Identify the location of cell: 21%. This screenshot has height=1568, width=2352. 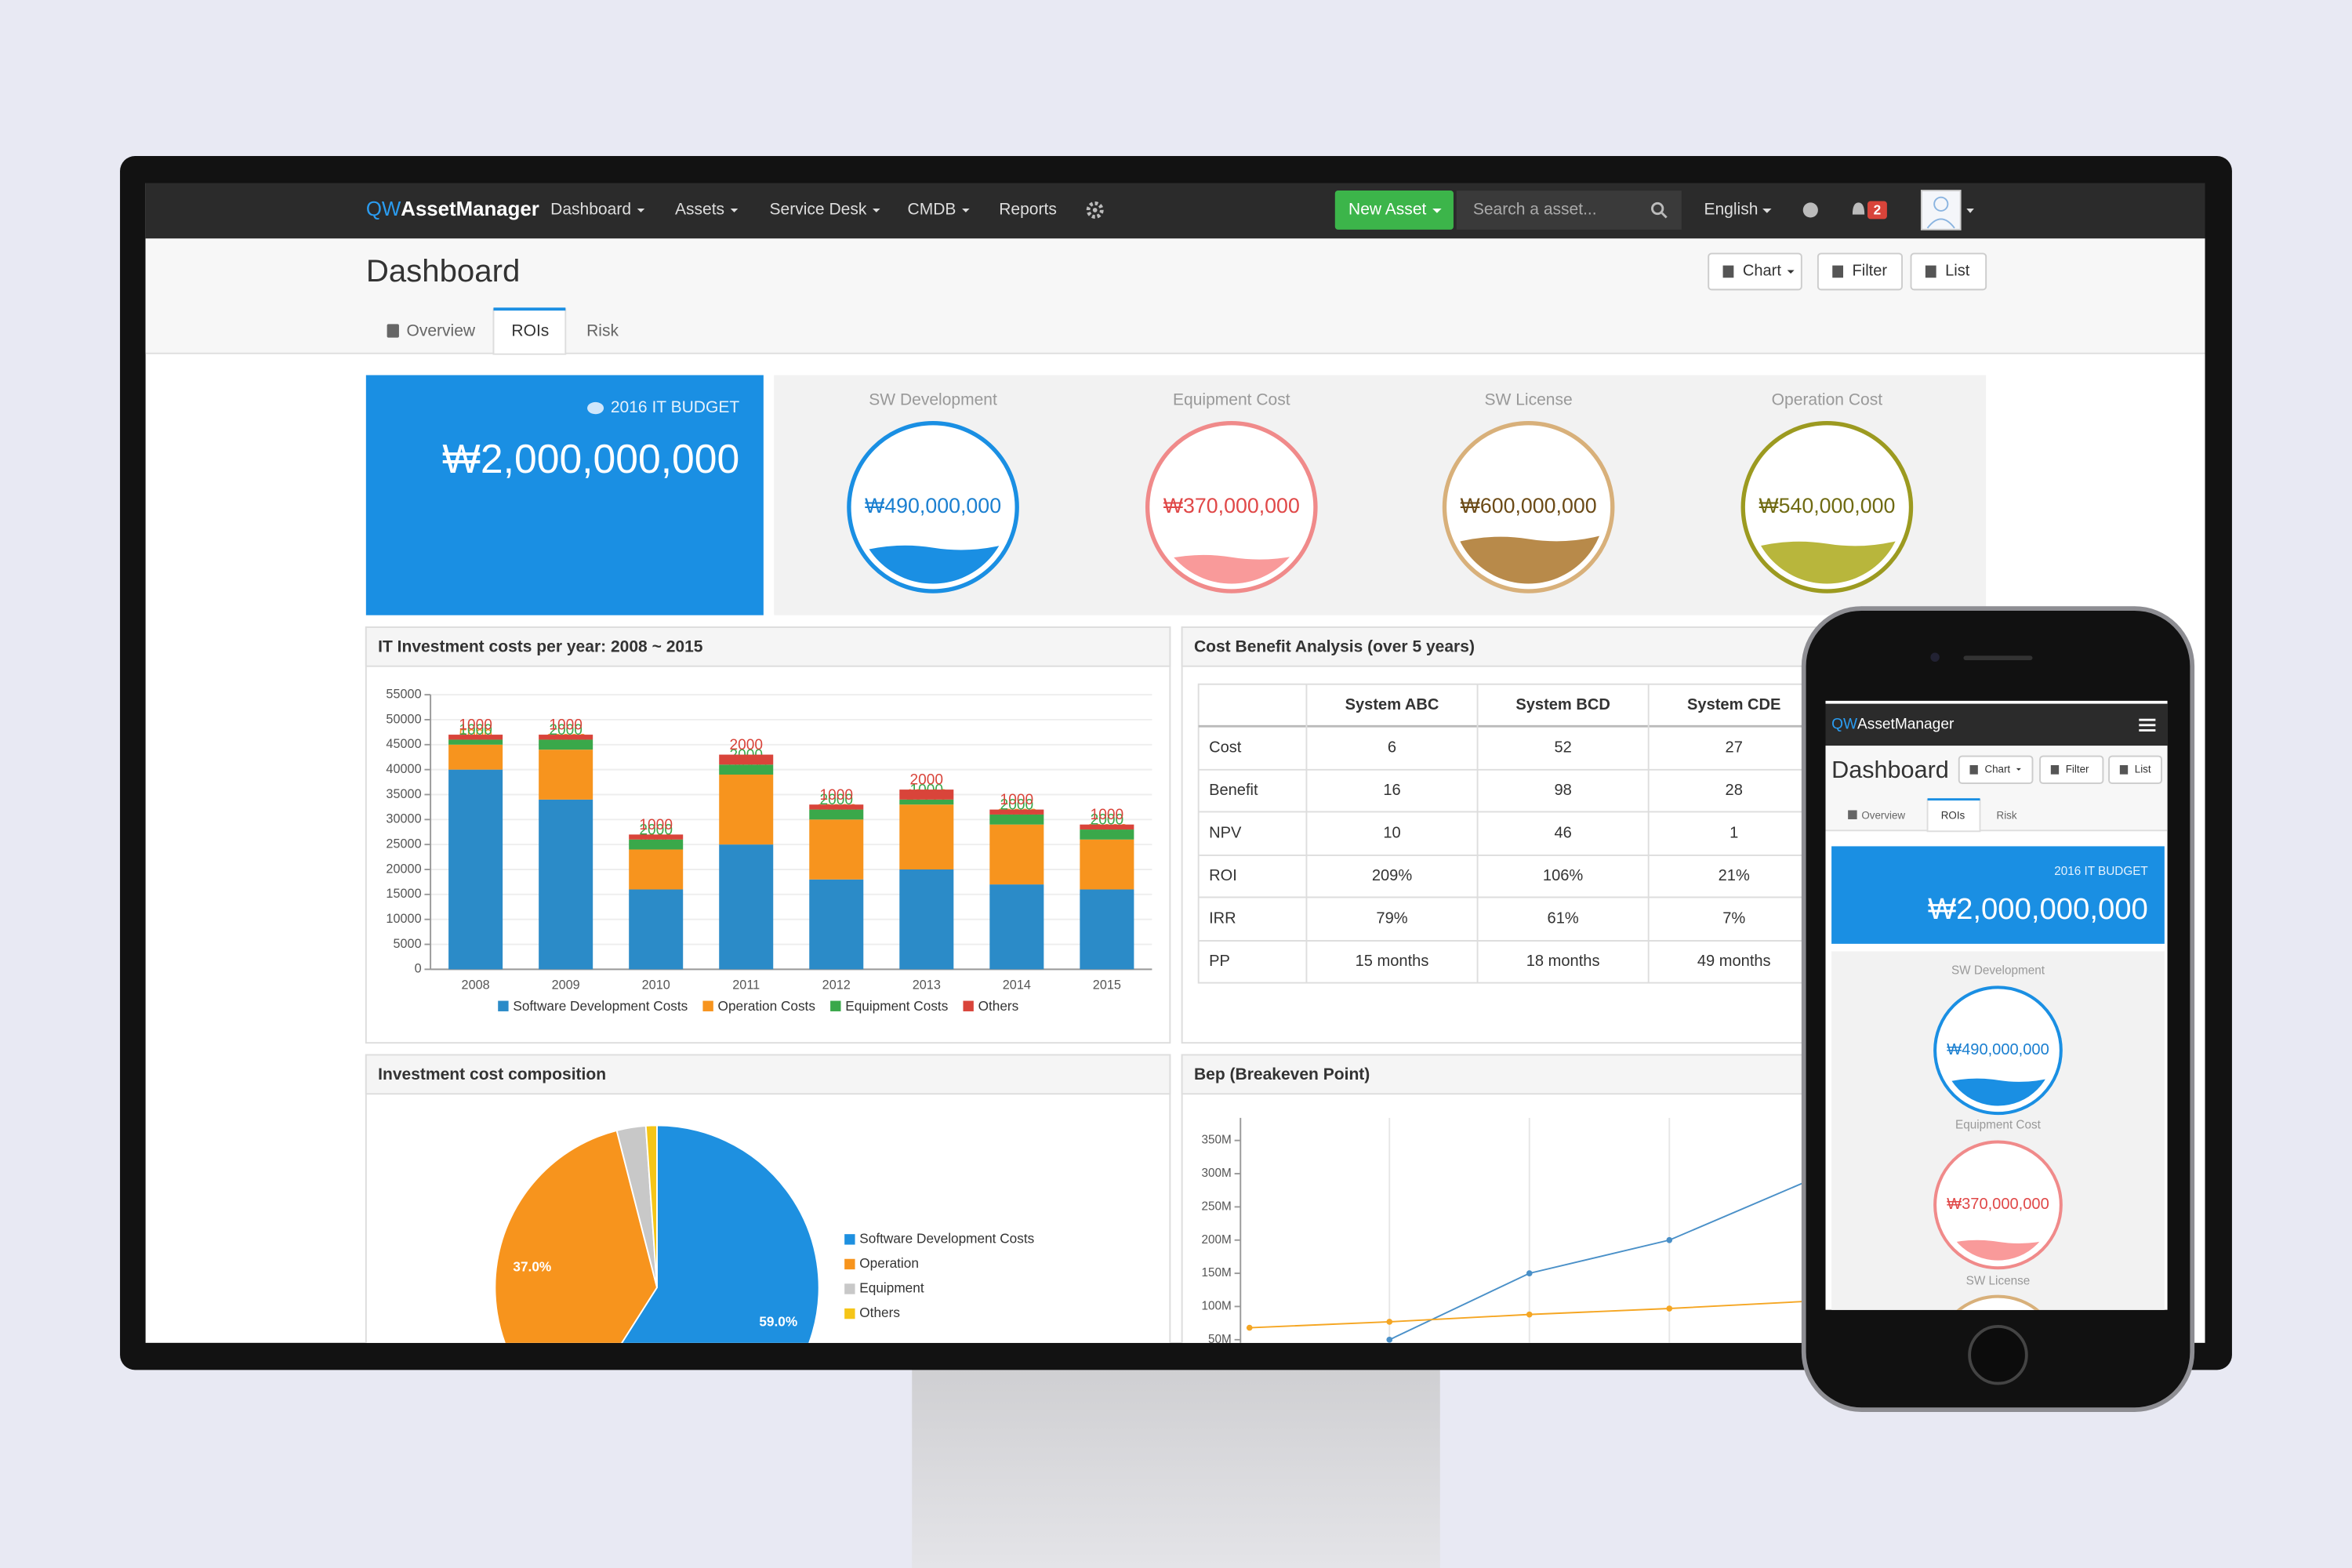
(1734, 875).